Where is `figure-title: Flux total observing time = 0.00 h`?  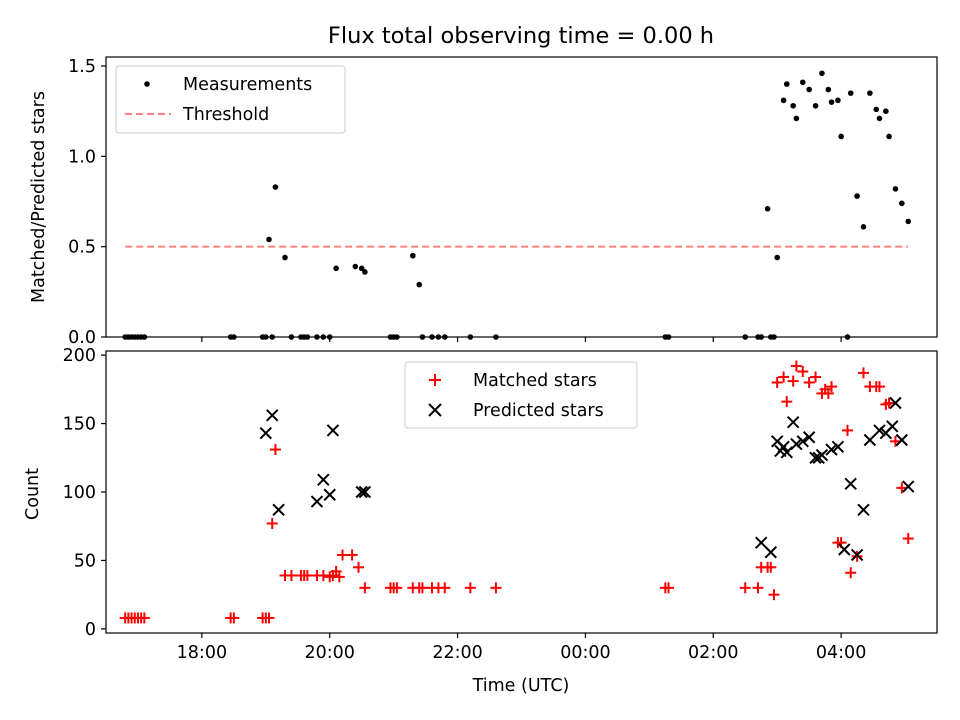
figure-title: Flux total observing time = 0.00 h is located at coordinates (521, 36).